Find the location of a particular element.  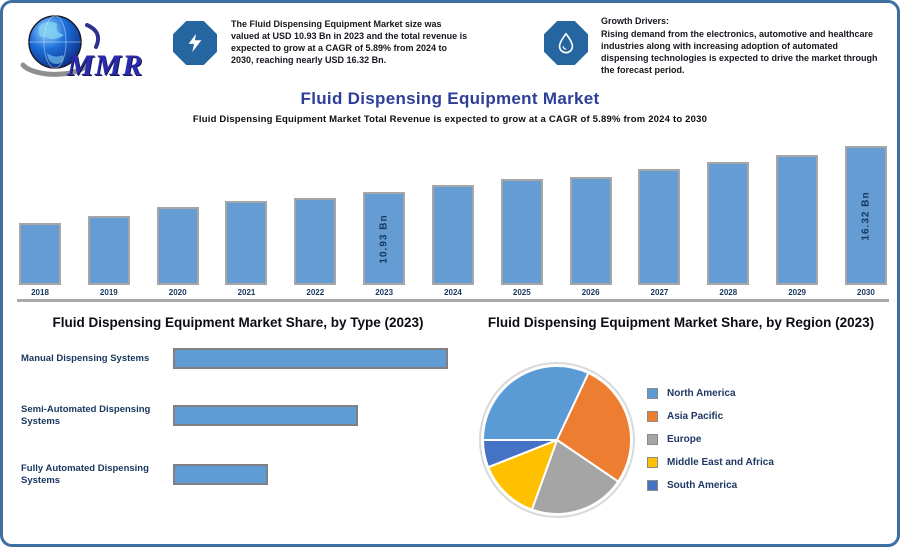

legend-label: Europe is located at coordinates (684, 439).